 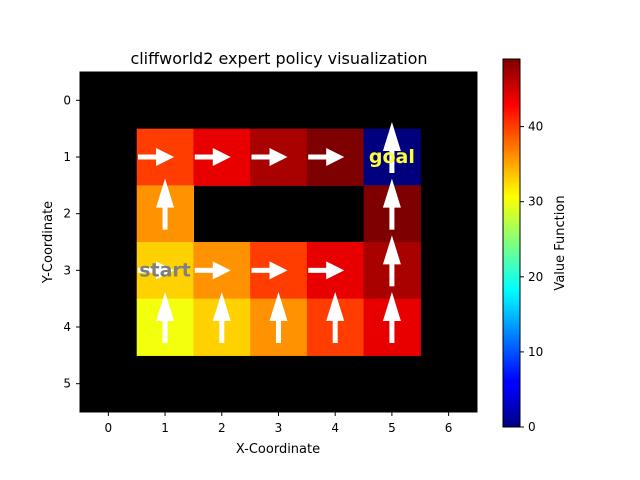 What do you see at coordinates (278, 449) in the screenshot?
I see `x-axis-label: X-Coordinate` at bounding box center [278, 449].